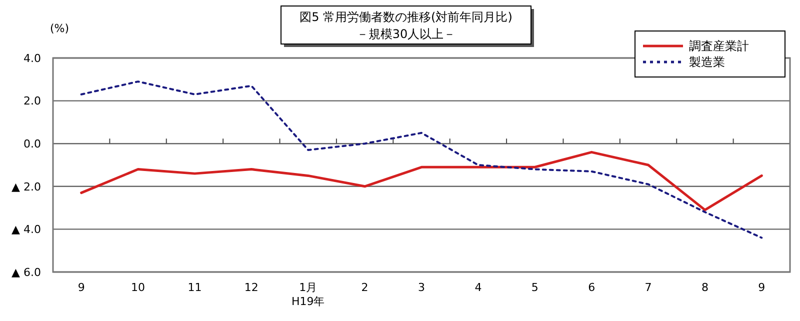 This screenshot has height=321, width=800. What do you see at coordinates (251, 287) in the screenshot?
I see `x-tick-label: 12` at bounding box center [251, 287].